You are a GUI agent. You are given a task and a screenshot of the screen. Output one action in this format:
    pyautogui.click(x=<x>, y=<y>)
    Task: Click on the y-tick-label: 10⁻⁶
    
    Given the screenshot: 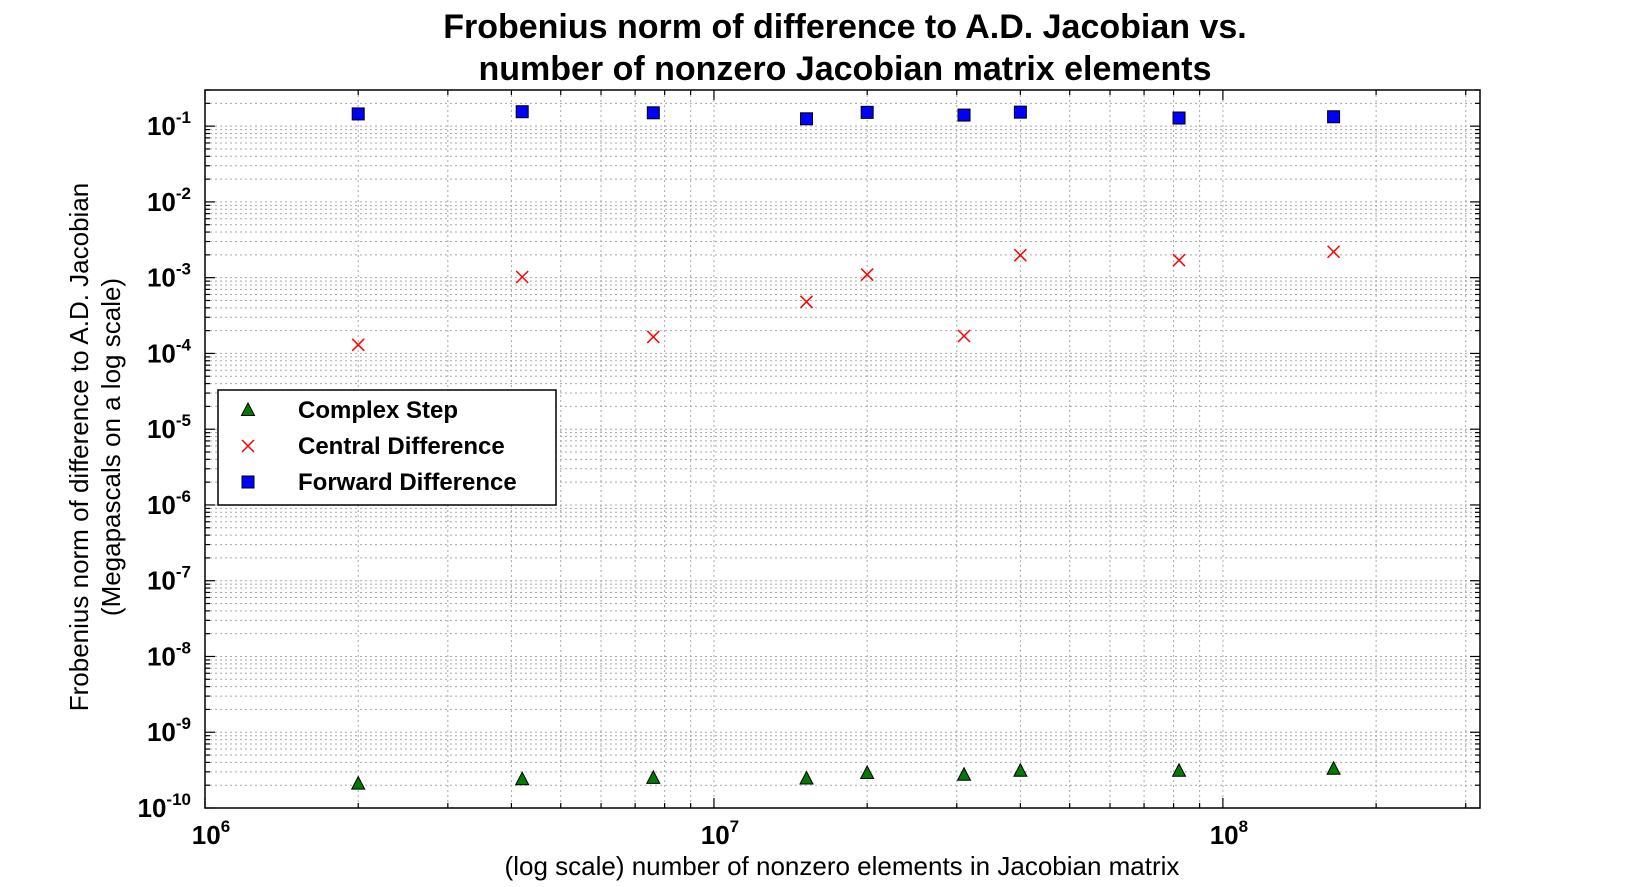 What is the action you would take?
    pyautogui.click(x=169, y=503)
    